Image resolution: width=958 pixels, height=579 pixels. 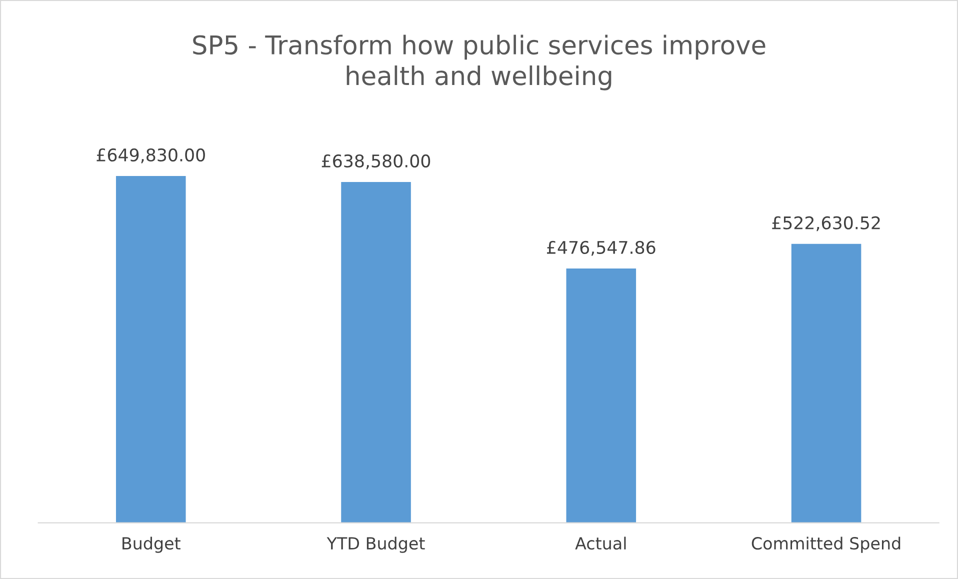 What do you see at coordinates (601, 248) in the screenshot?
I see `data-label: £476,547.86` at bounding box center [601, 248].